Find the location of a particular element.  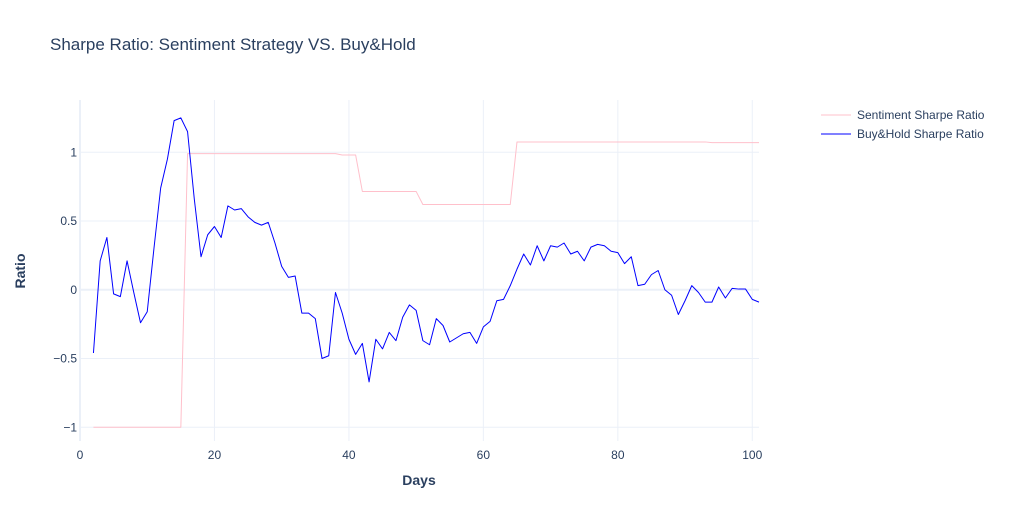

x-tick-label: 0 is located at coordinates (80, 455).